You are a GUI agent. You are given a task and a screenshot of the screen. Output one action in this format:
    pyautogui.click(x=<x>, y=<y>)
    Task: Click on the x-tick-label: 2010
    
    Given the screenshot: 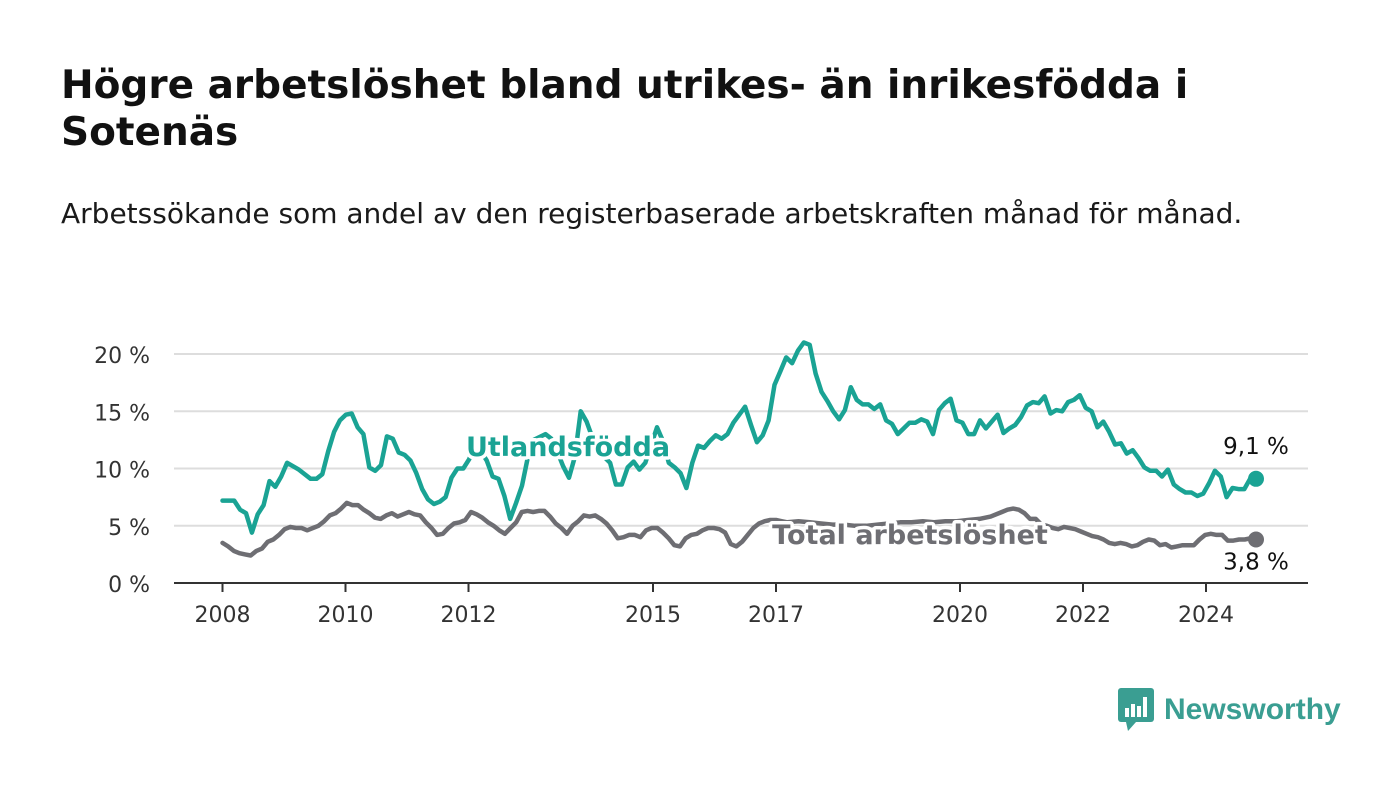 What is the action you would take?
    pyautogui.click(x=346, y=615)
    